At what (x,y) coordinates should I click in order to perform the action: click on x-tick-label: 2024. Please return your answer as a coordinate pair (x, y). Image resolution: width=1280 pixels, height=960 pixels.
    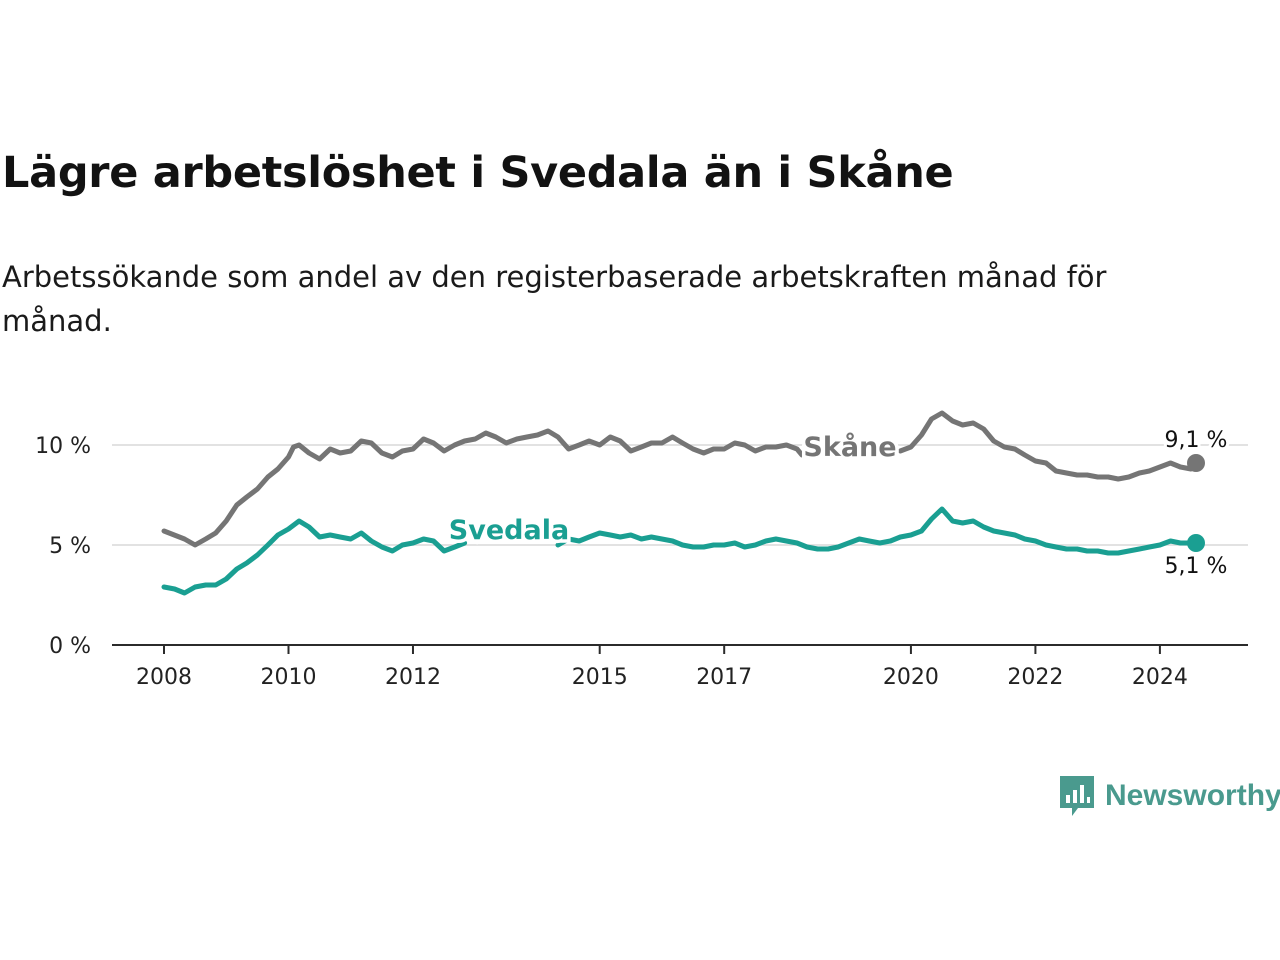
    Looking at the image, I should click on (1160, 677).